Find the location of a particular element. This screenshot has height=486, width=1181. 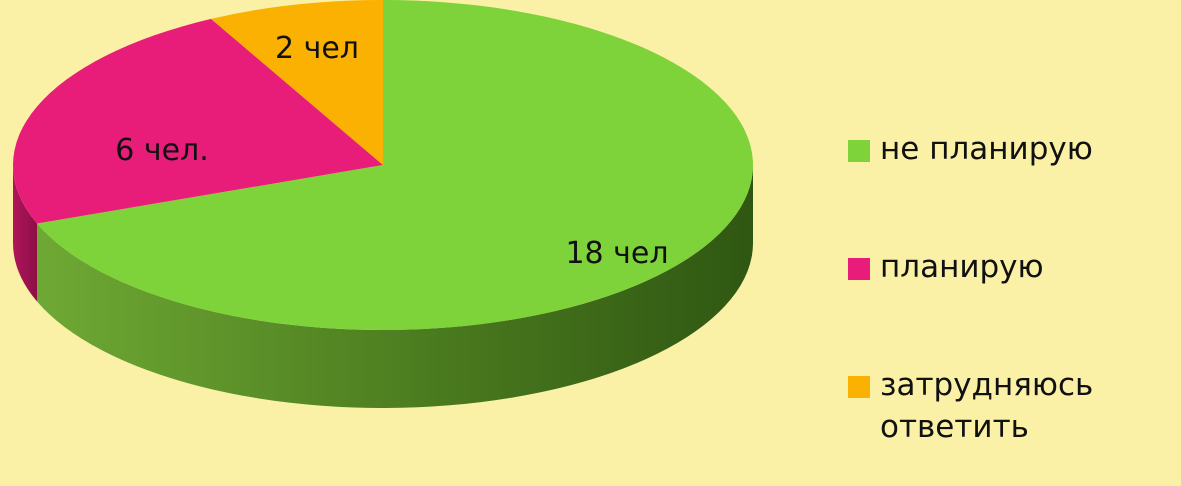

slice-data-label: 6 чел. is located at coordinates (162, 150).